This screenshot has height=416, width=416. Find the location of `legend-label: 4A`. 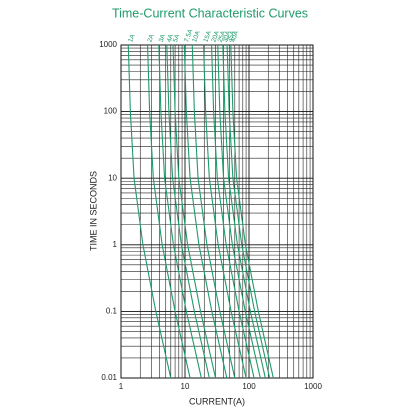

legend-label: 4A is located at coordinates (171, 38).